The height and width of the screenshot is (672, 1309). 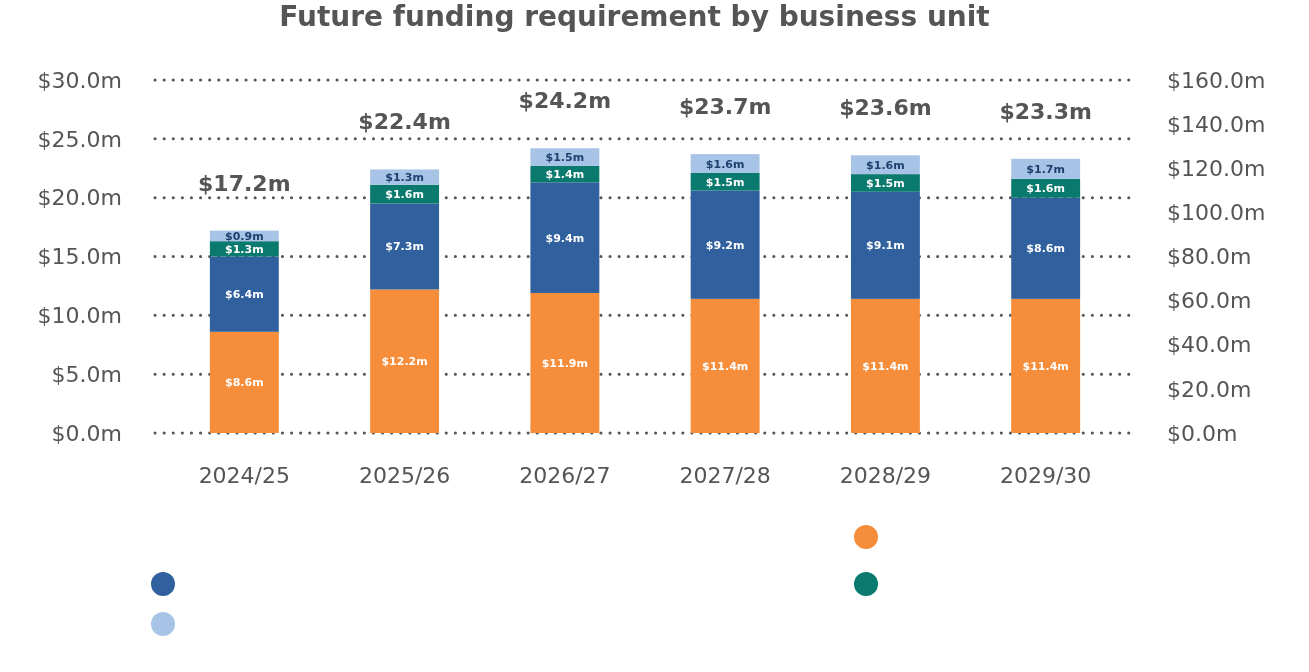 I want to click on x-tick-label: 2024/25, so click(x=244, y=475).